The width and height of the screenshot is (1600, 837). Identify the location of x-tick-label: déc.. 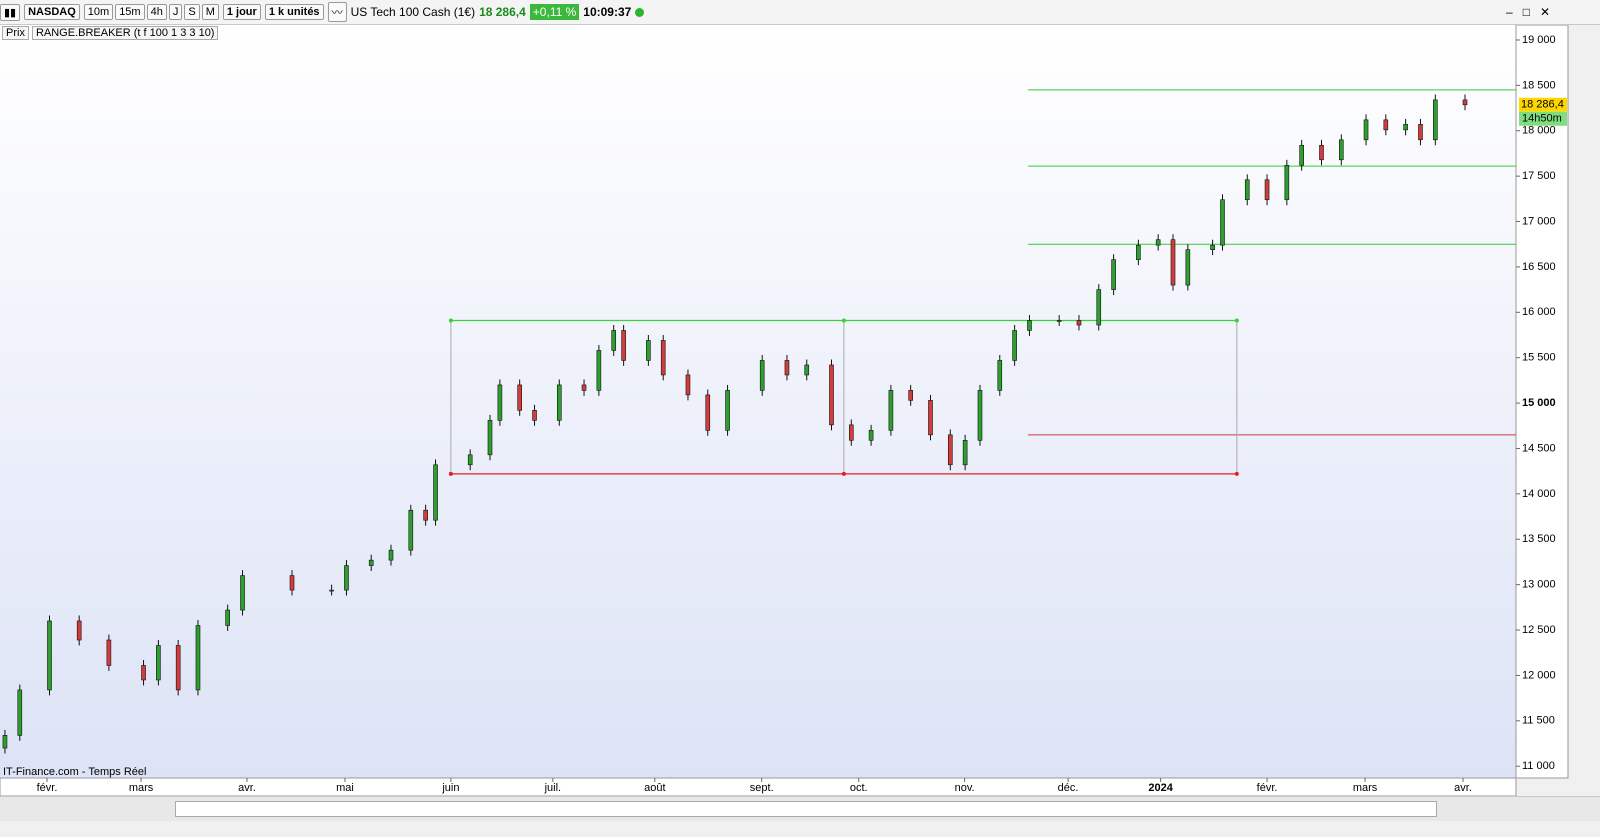
(1068, 788).